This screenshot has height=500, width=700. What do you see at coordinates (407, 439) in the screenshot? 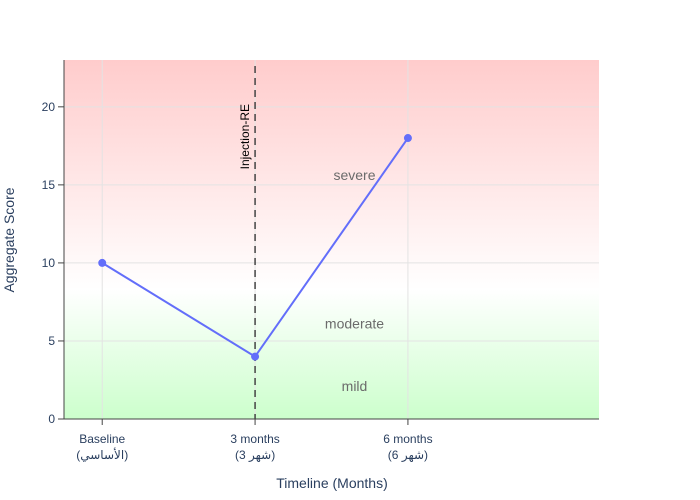
I see `x-tick-label: 6 months` at bounding box center [407, 439].